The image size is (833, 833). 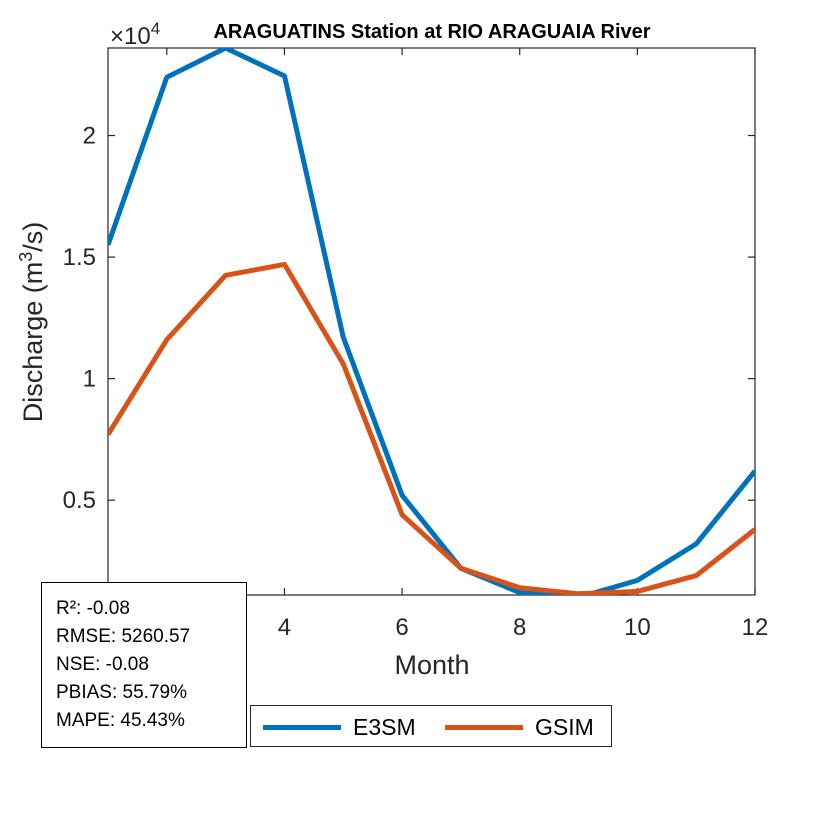 What do you see at coordinates (33, 342) in the screenshot?
I see `y-axis-label-main: Discharge (m` at bounding box center [33, 342].